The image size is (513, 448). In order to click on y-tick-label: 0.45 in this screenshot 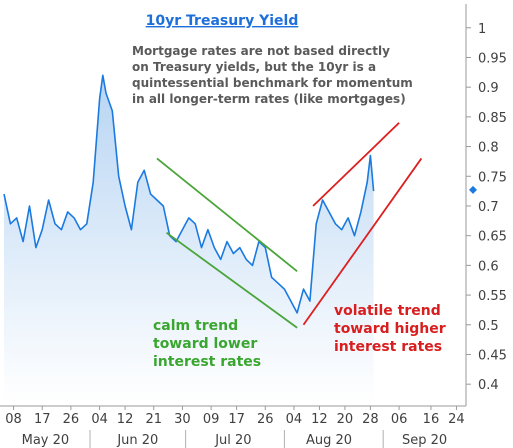, I will do `click(492, 355)`.